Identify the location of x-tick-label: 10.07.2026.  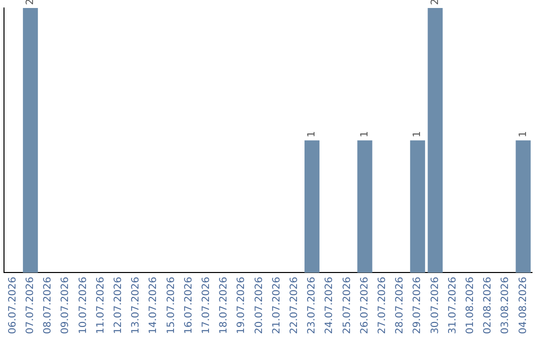
(83, 305).